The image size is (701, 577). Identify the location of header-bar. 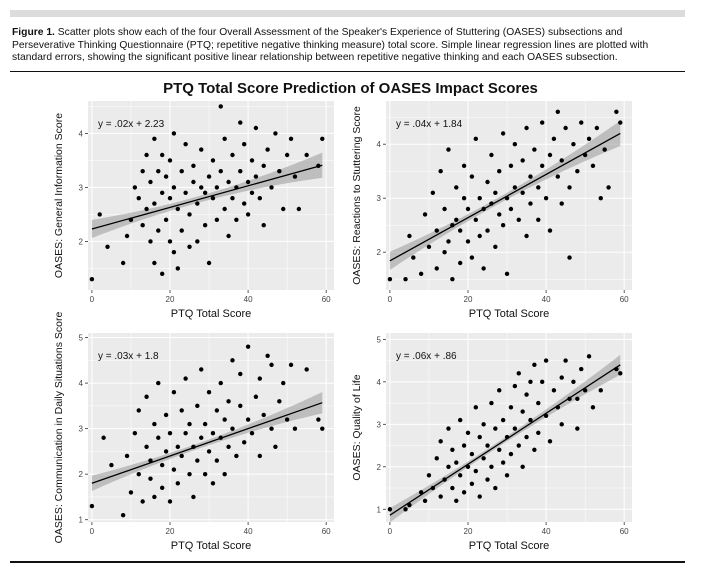
(347, 13).